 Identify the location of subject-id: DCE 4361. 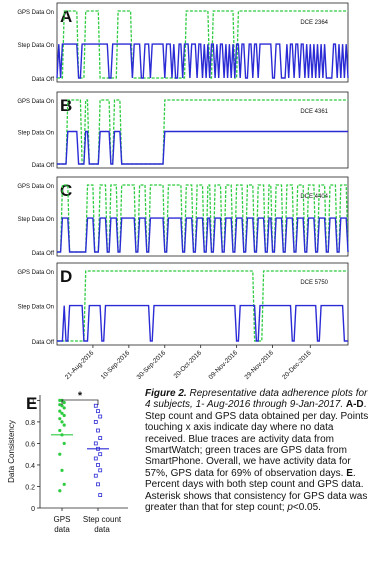
(314, 112).